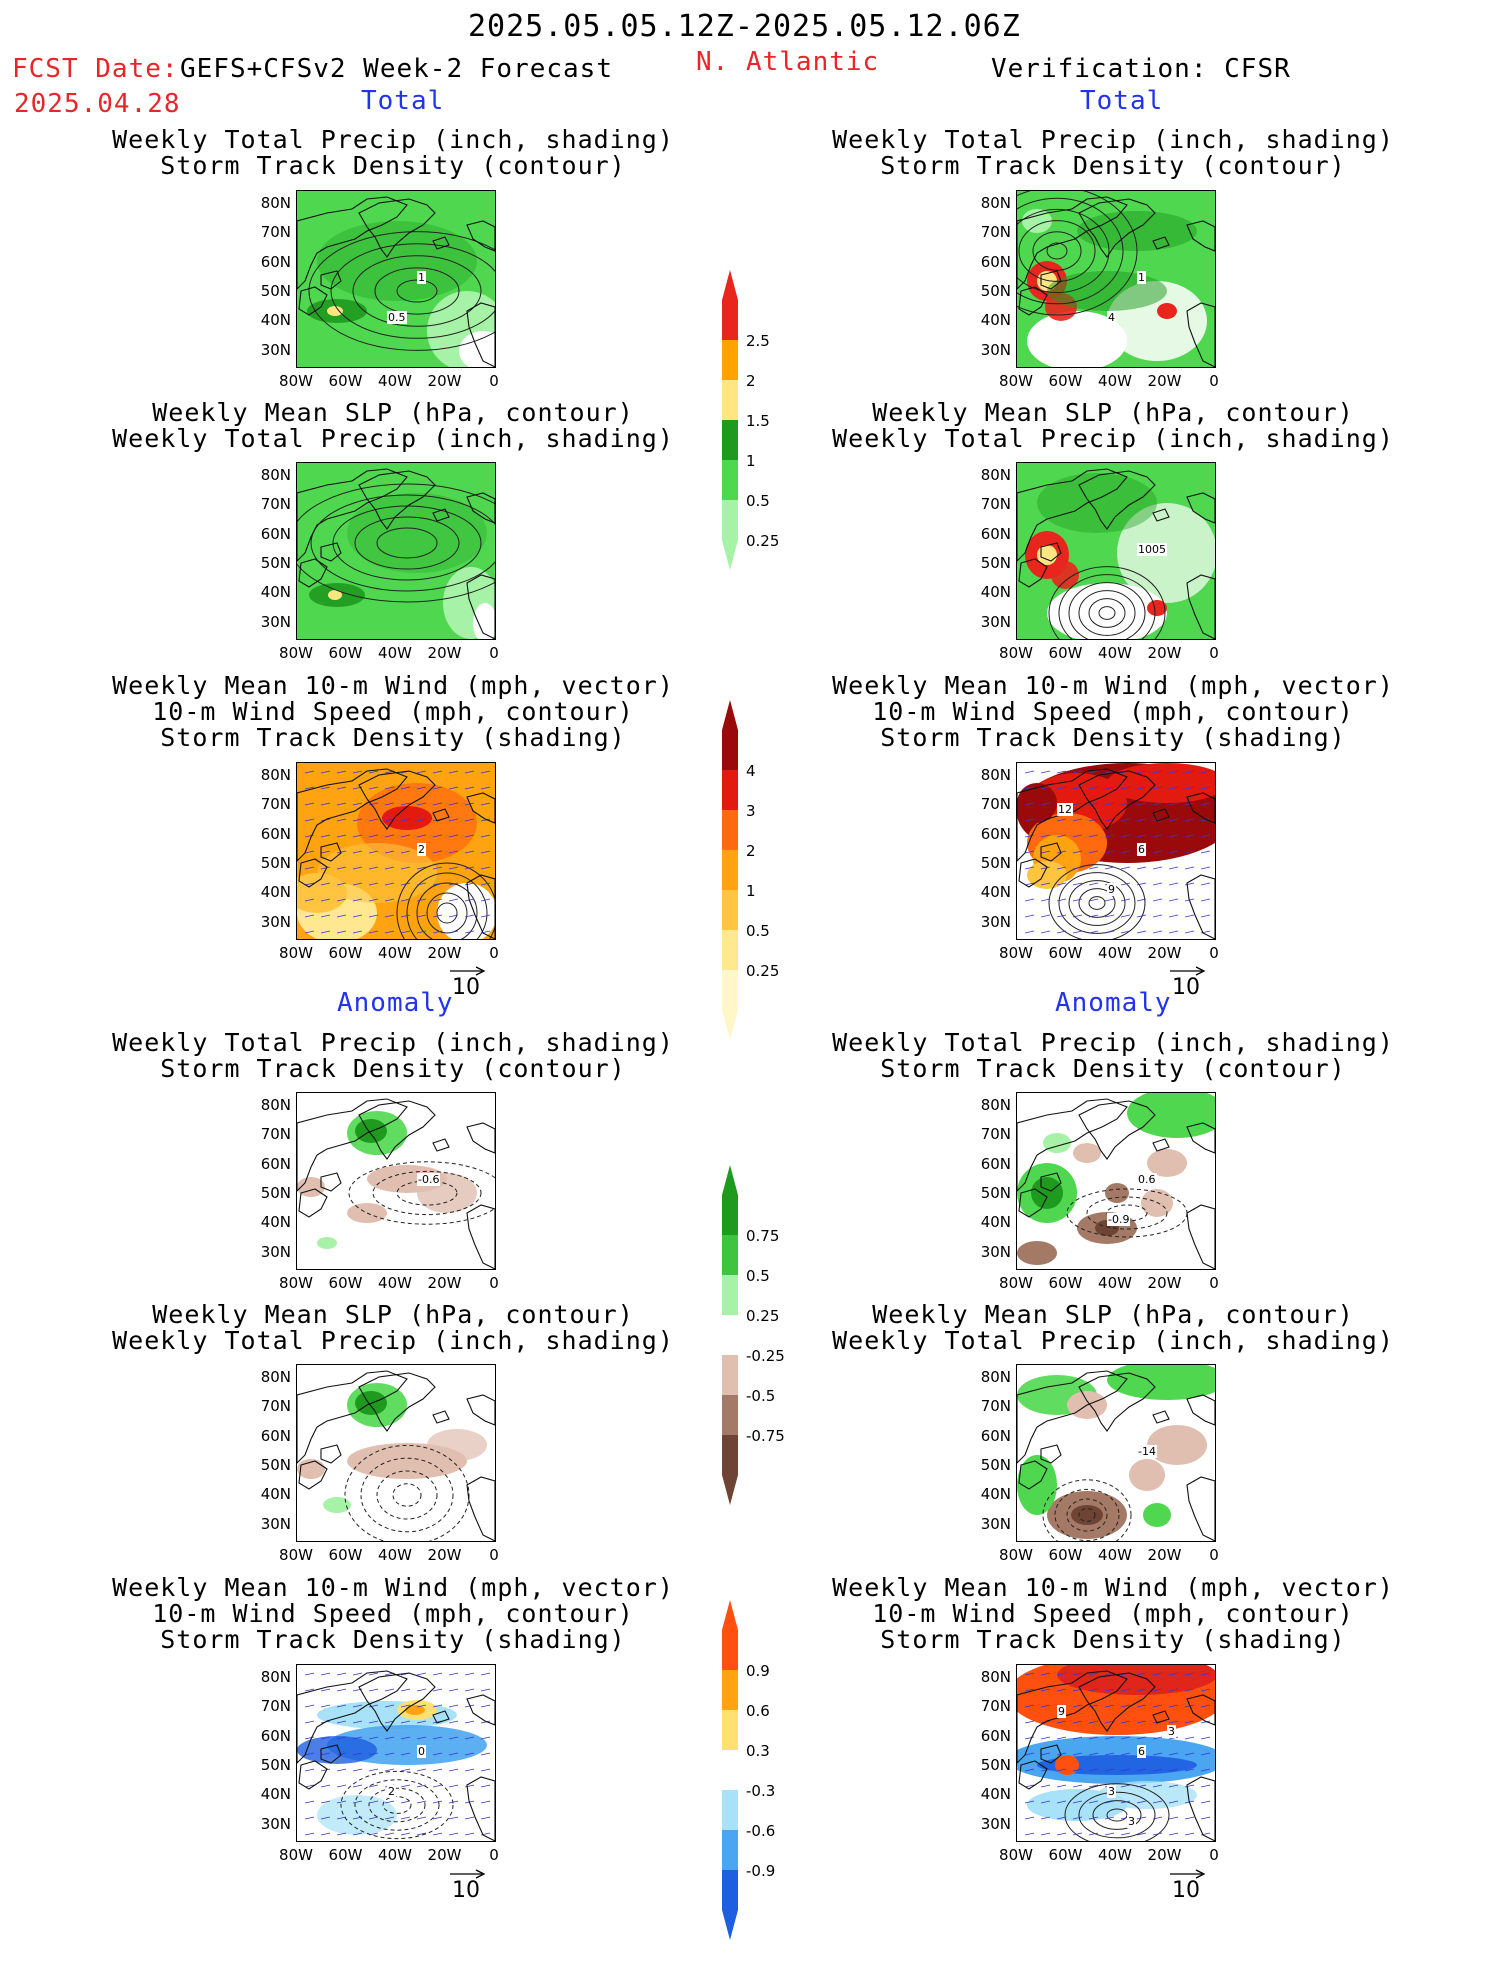  I want to click on colorbar-tick-label: -0.5, so click(761, 1396).